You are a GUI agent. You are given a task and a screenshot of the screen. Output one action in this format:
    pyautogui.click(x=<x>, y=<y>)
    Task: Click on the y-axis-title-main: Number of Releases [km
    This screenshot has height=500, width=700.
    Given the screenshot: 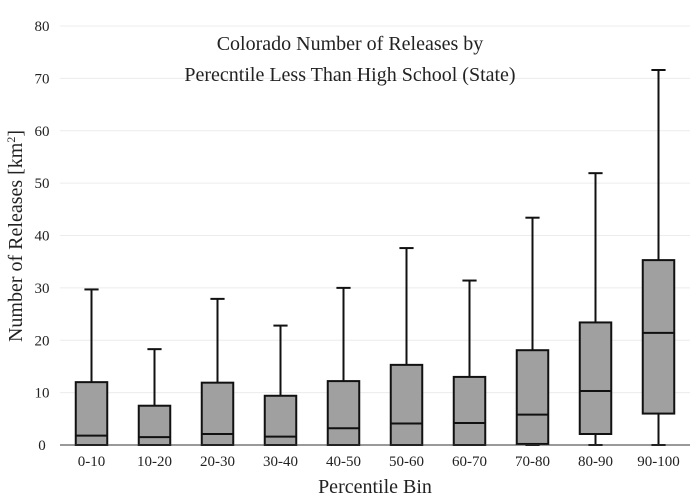 What is the action you would take?
    pyautogui.click(x=16, y=242)
    